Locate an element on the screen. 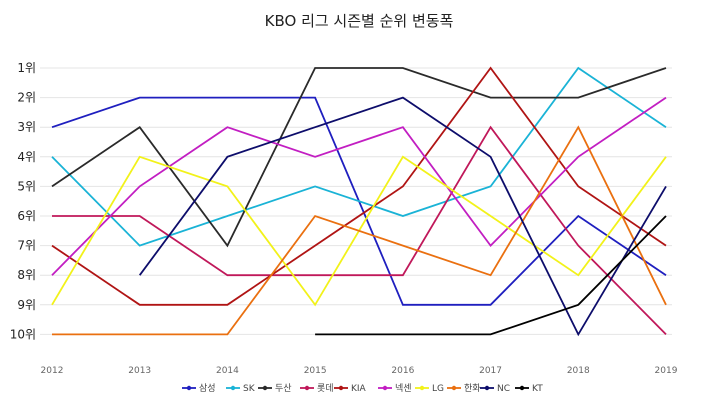 The image size is (718, 403). legend-item: KIA is located at coordinates (350, 389).